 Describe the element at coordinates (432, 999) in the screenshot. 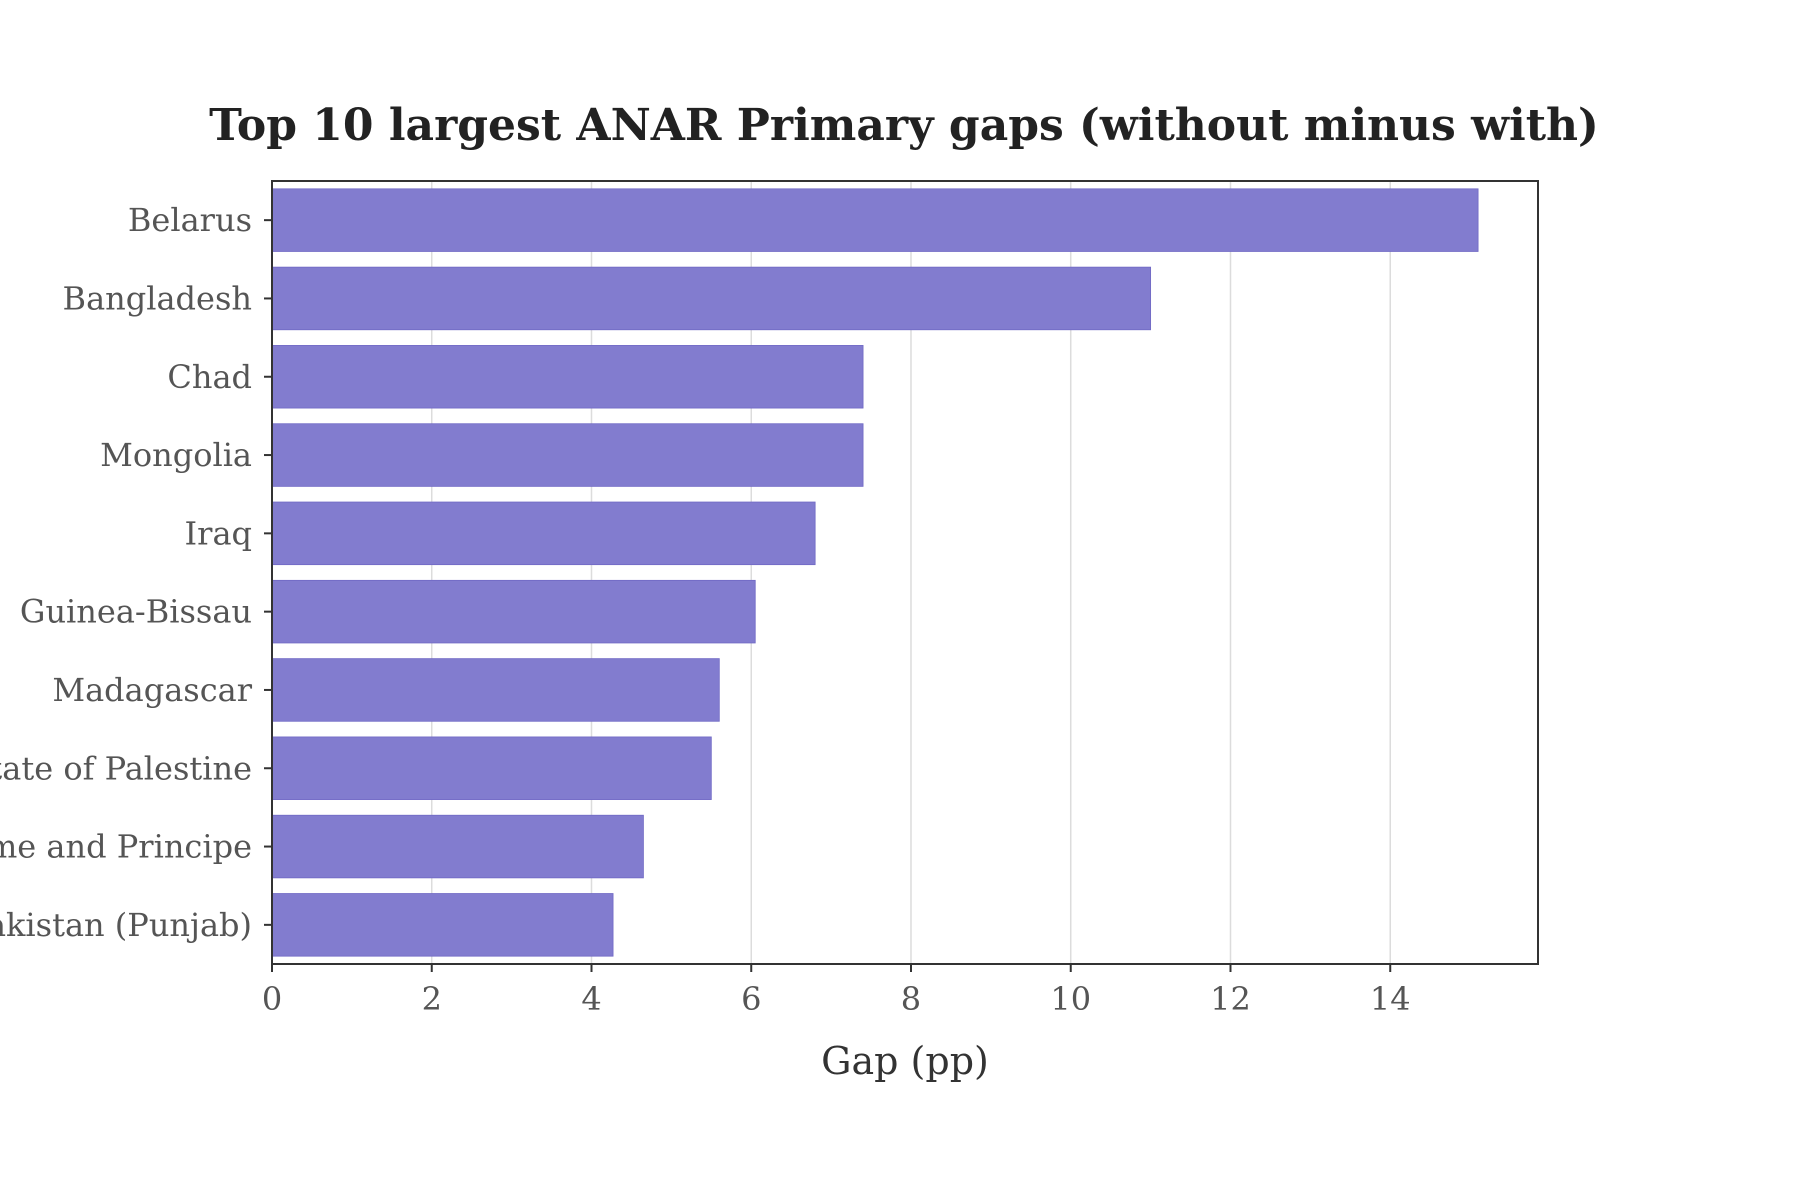

I see `x-tick-label: 2` at that location.